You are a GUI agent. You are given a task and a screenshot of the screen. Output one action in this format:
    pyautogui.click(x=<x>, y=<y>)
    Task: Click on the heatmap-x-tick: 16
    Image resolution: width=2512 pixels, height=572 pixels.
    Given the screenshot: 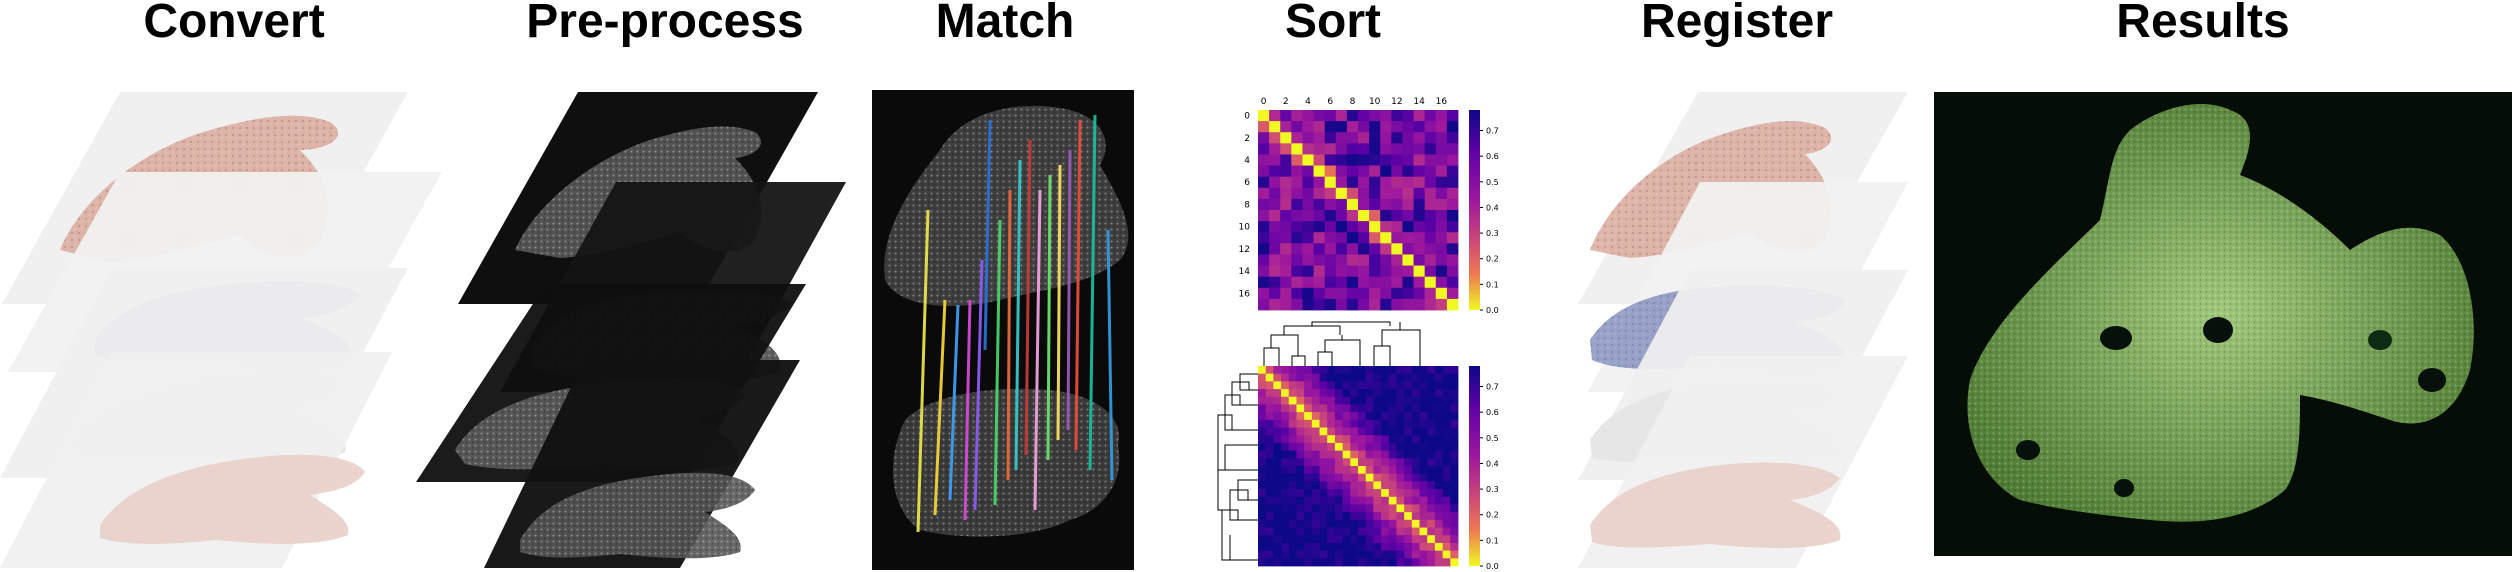 What is the action you would take?
    pyautogui.click(x=1442, y=102)
    